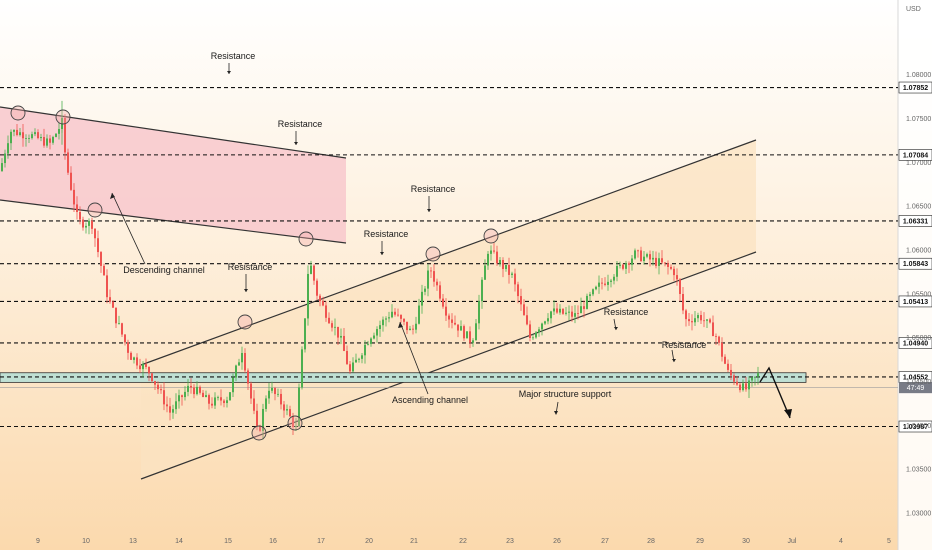 The height and width of the screenshot is (550, 932). What do you see at coordinates (228, 541) in the screenshot?
I see `x-tick-label: 15` at bounding box center [228, 541].